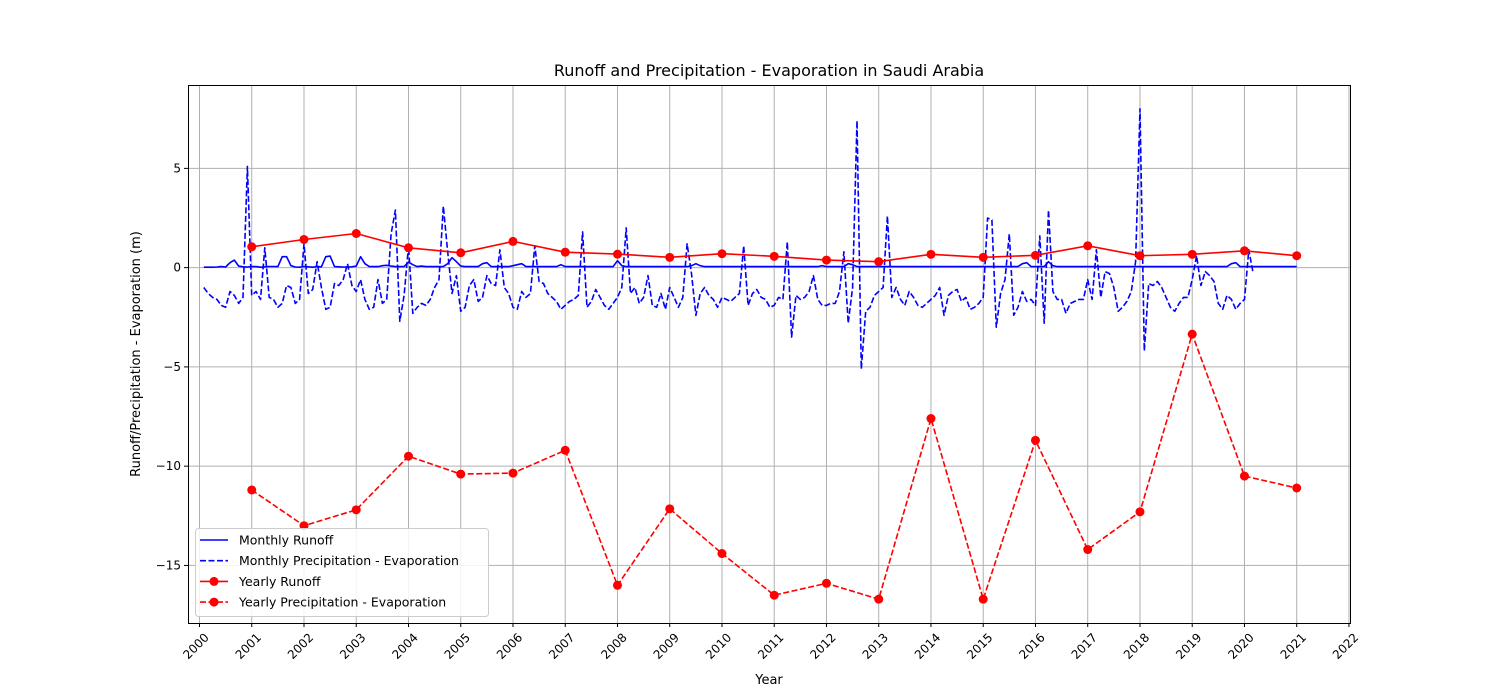 The width and height of the screenshot is (1500, 700). Describe the element at coordinates (750, 262) in the screenshot. I see `monthly-runoff-line` at that location.